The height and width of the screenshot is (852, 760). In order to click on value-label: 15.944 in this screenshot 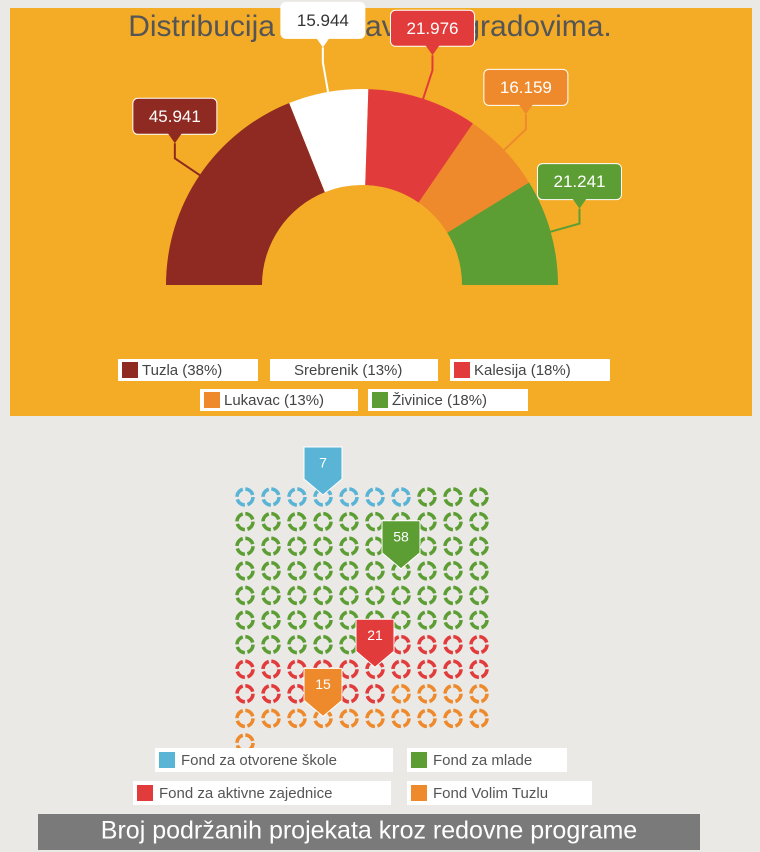, I will do `click(323, 20)`.